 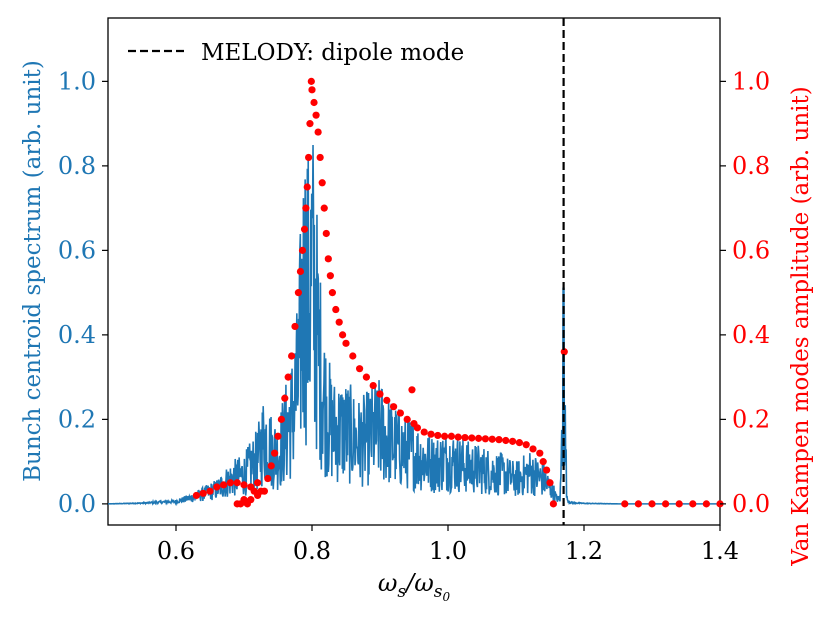 What do you see at coordinates (77, 419) in the screenshot?
I see `left-y-tick-label: 0.2` at bounding box center [77, 419].